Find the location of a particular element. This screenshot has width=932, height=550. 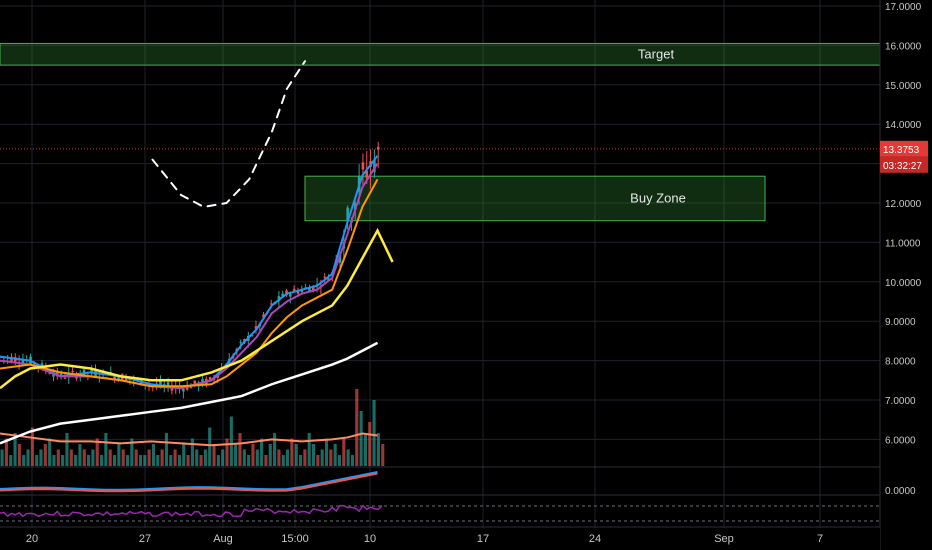

time-tick-label: 27 is located at coordinates (145, 539).